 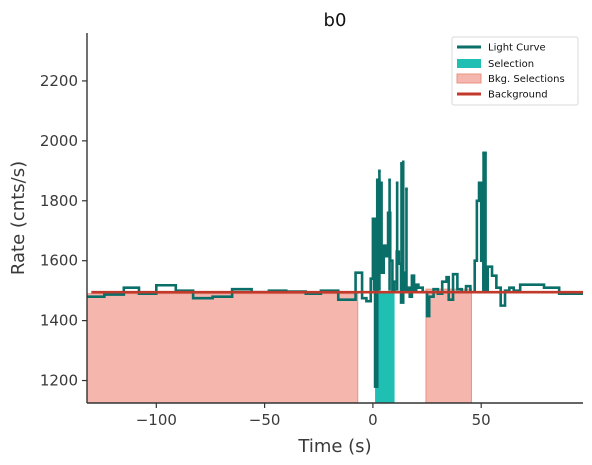 What do you see at coordinates (18, 218) in the screenshot?
I see `y-axis-label: Rate (cnts/s)` at bounding box center [18, 218].